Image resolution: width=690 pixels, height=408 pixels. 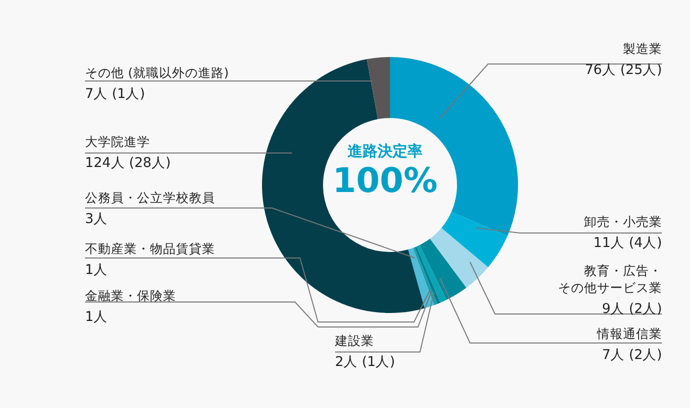 What do you see at coordinates (97, 219) in the screenshot?
I see `data-label: 3人` at bounding box center [97, 219].